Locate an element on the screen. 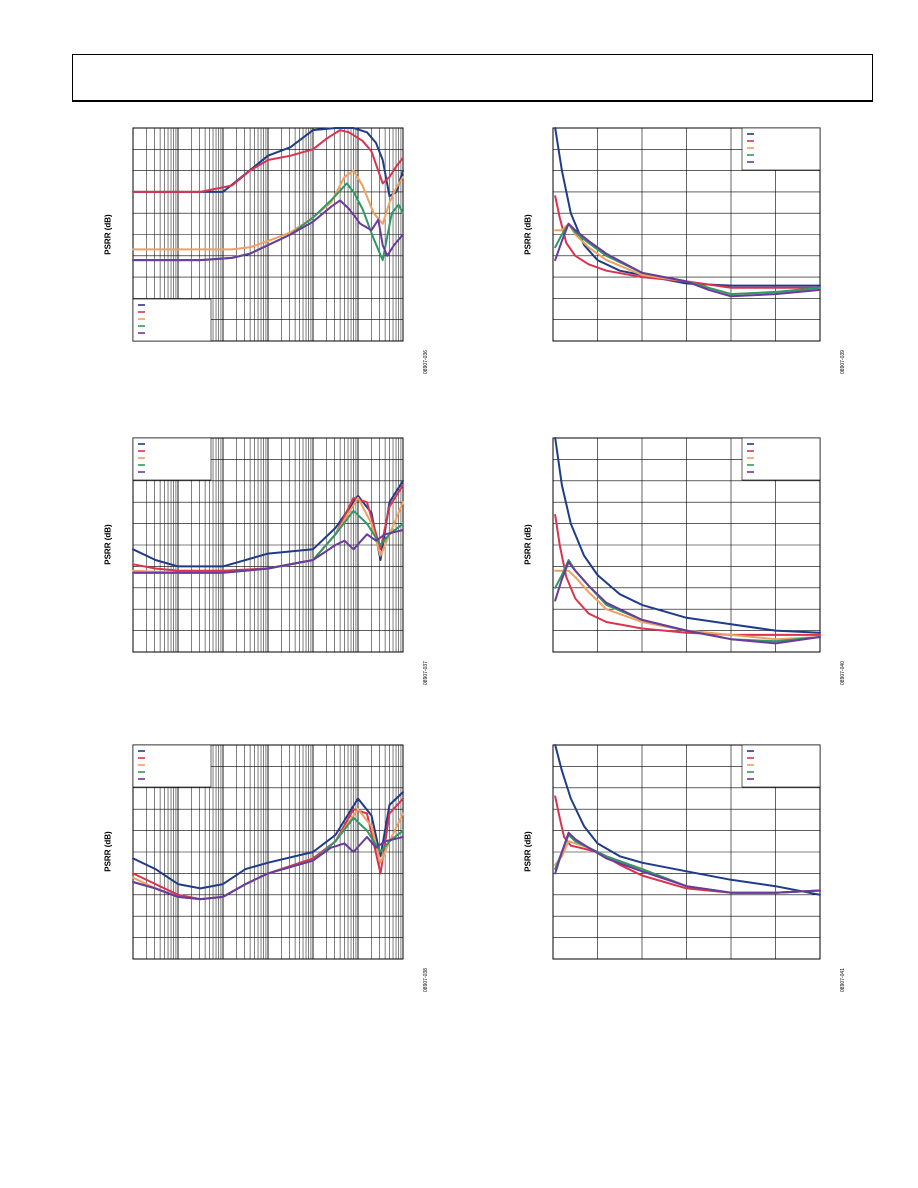  figure-id: 08907-039 is located at coordinates (843, 362).